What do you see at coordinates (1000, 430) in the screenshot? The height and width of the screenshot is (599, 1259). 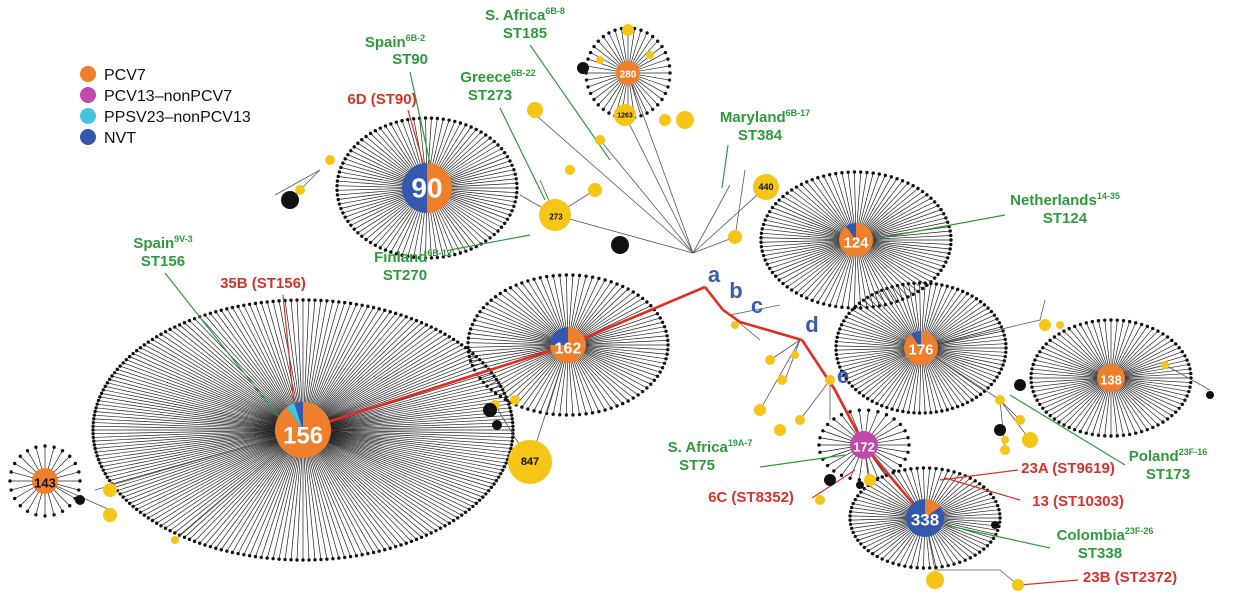 I see `black-node` at bounding box center [1000, 430].